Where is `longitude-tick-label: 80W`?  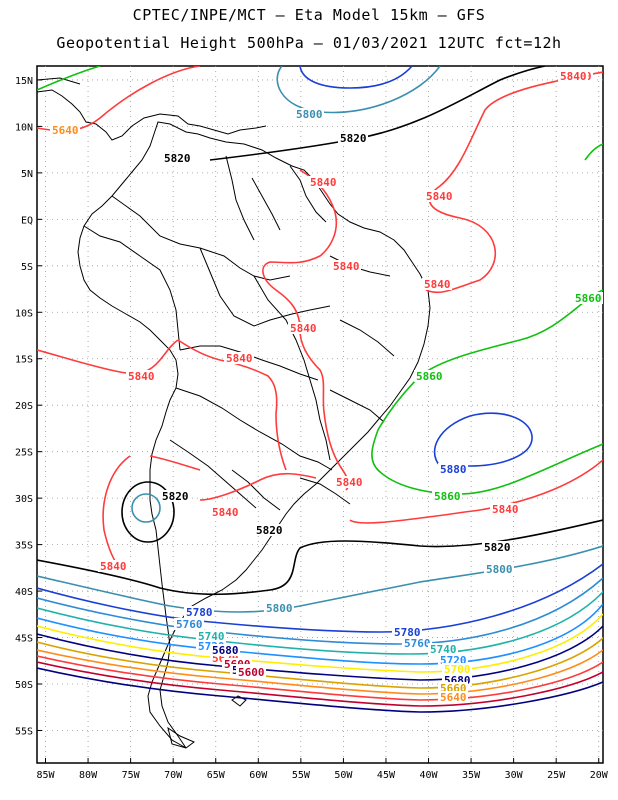 longitude-tick-label: 80W is located at coordinates (88, 775).